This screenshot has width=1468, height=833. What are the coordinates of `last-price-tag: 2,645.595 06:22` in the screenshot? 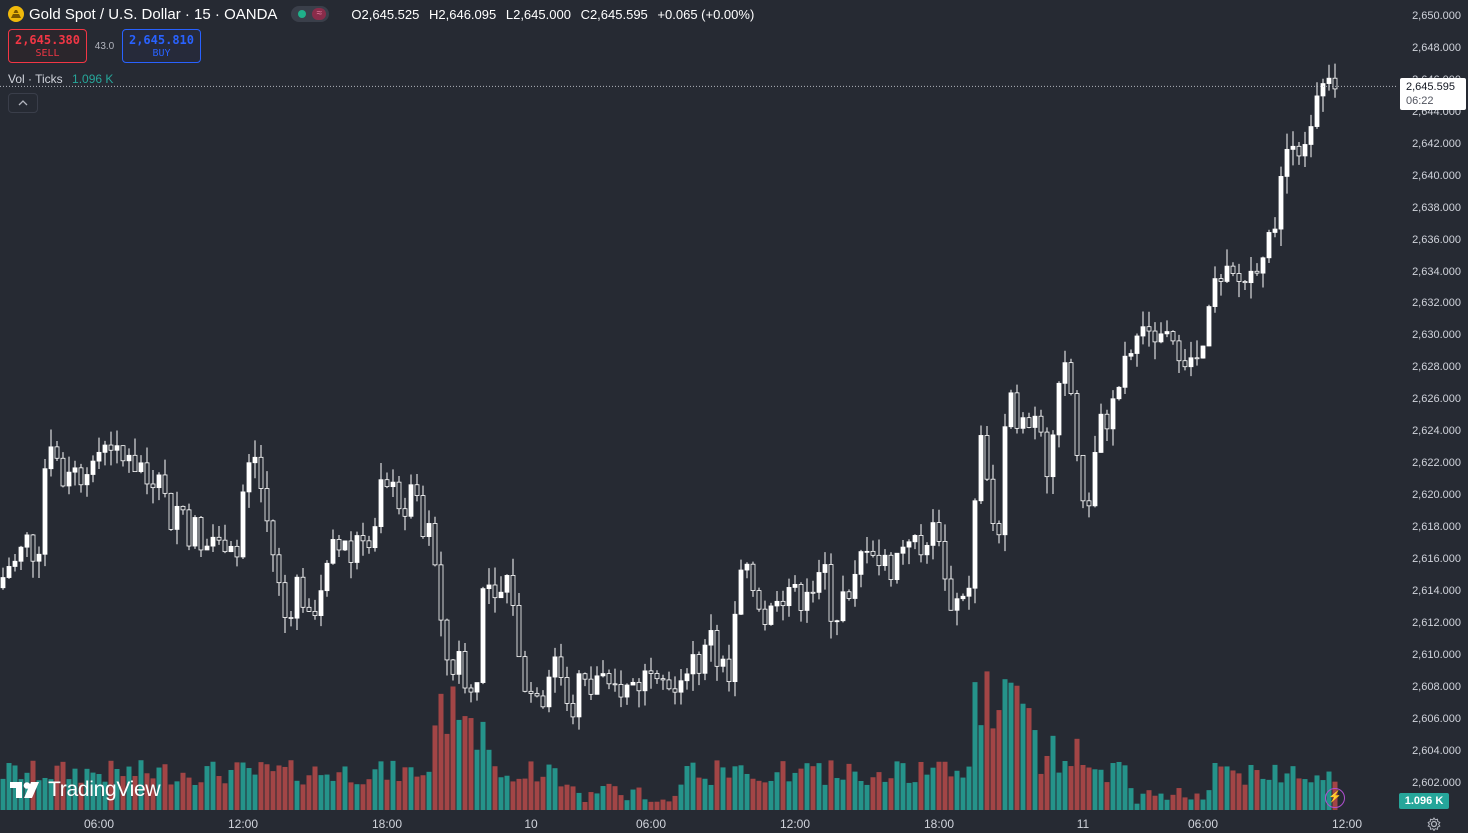 It's located at (1433, 94).